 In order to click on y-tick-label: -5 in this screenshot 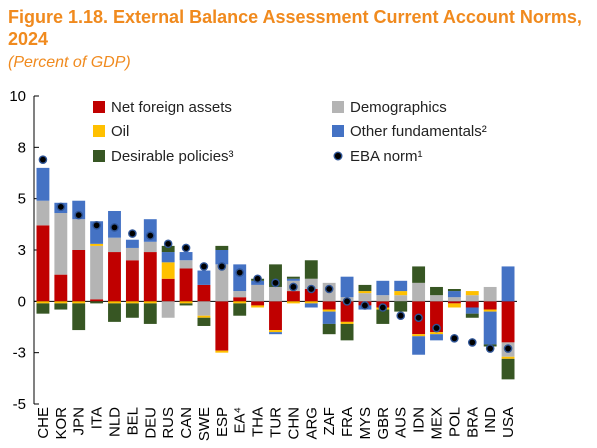, I will do `click(19, 404)`.